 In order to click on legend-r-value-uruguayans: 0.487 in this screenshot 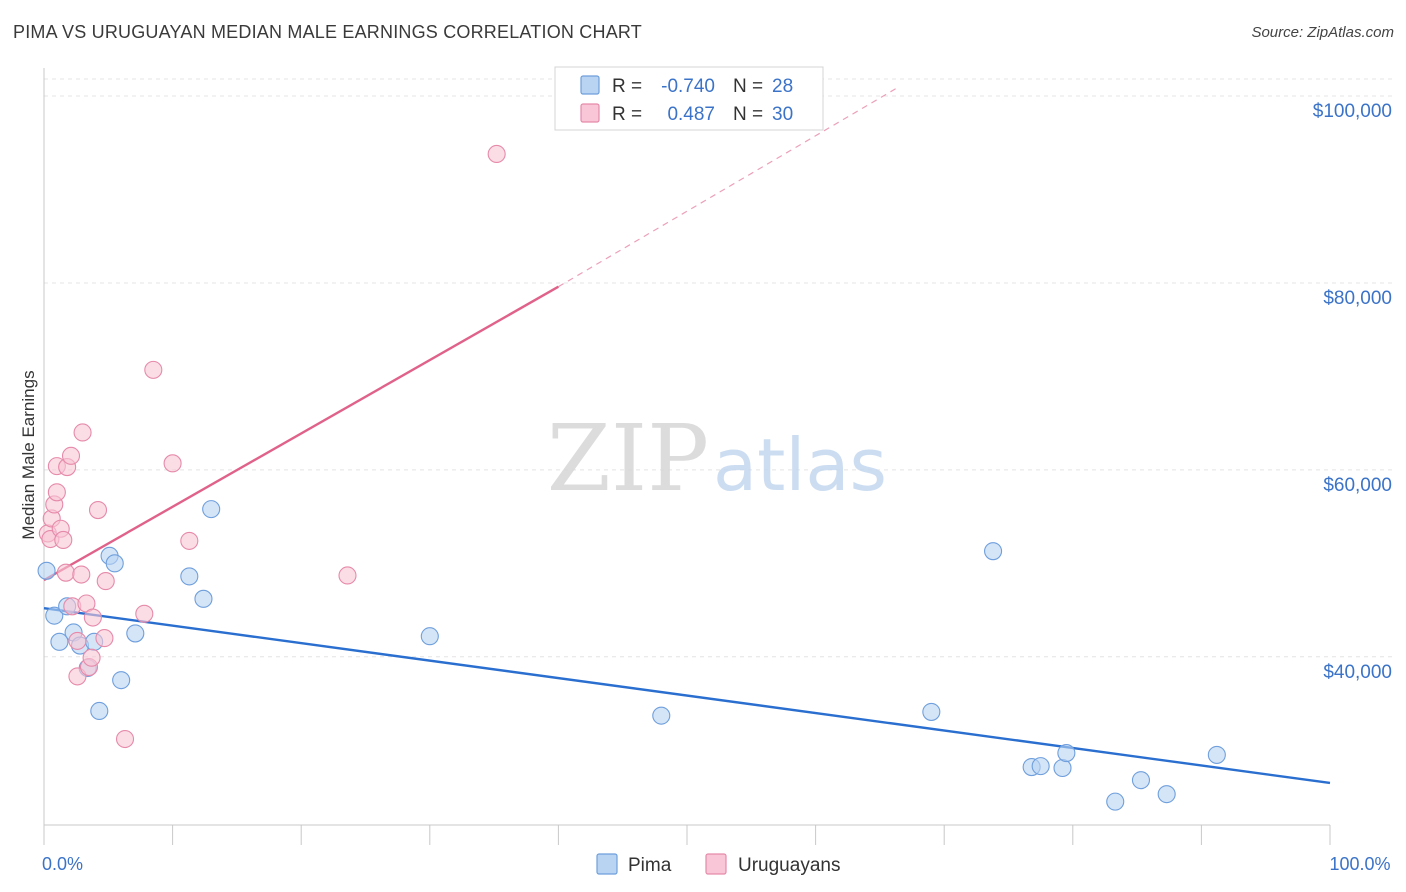, I will do `click(691, 114)`.